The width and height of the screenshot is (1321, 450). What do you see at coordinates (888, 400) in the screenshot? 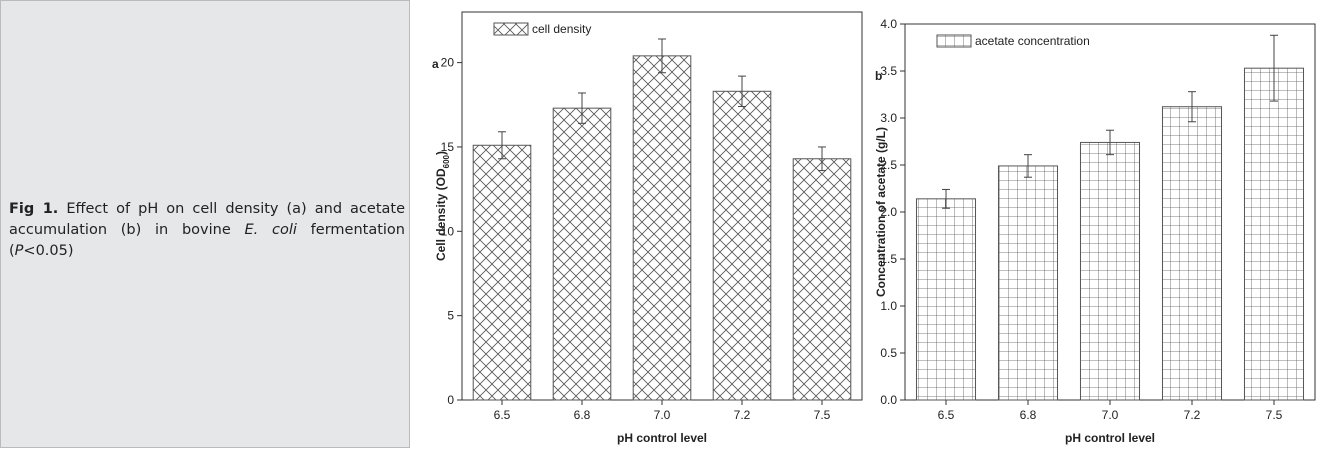
I see `y-tick-label: 0.0` at bounding box center [888, 400].